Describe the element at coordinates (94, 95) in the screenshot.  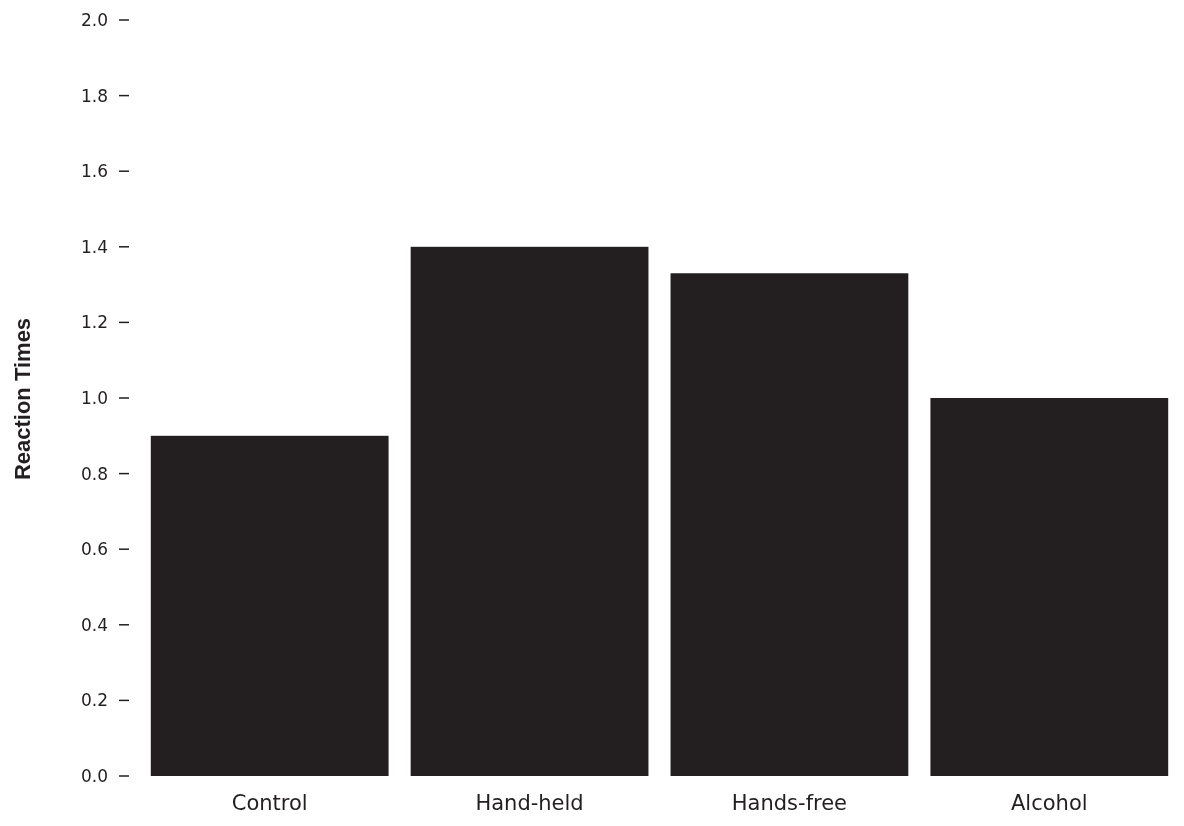
I see `y-tick-label: 1.8` at that location.